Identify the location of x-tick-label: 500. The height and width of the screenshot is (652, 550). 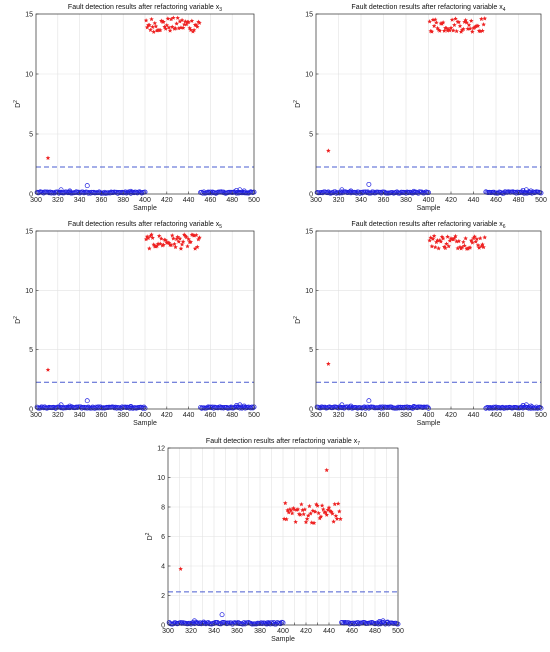
(254, 415).